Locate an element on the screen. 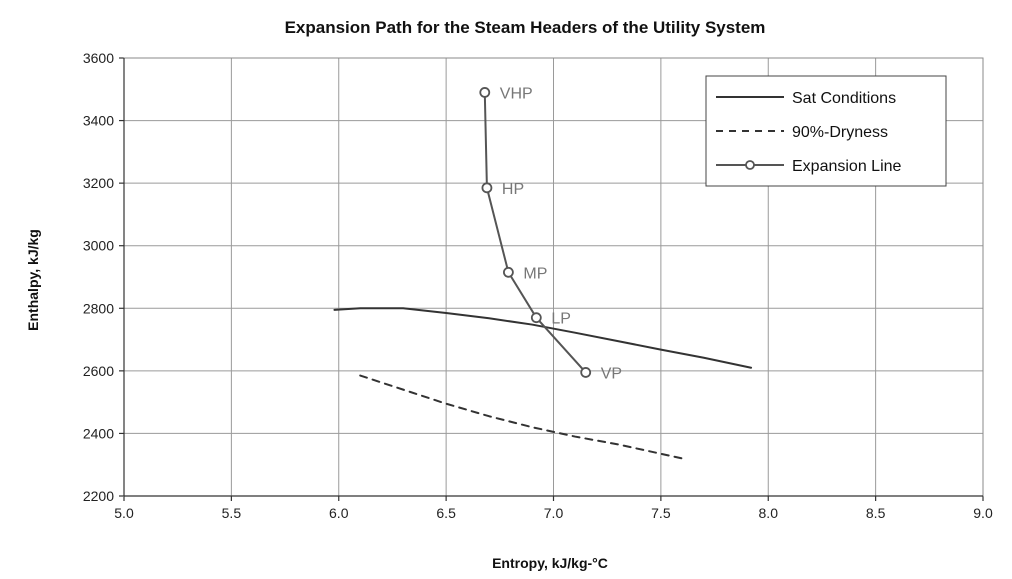 The height and width of the screenshot is (579, 1012). data-point-label: VP is located at coordinates (611, 373).